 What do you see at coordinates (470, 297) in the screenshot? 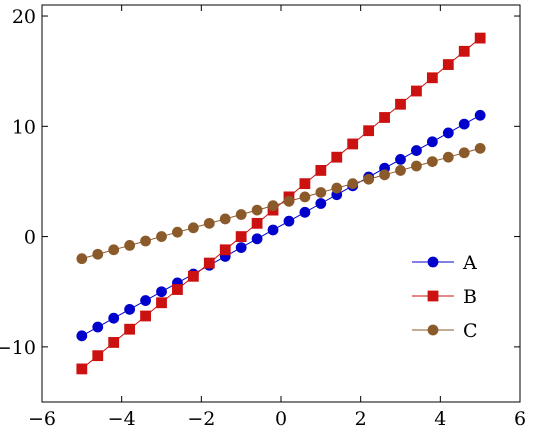
I see `legend-label: B` at bounding box center [470, 297].